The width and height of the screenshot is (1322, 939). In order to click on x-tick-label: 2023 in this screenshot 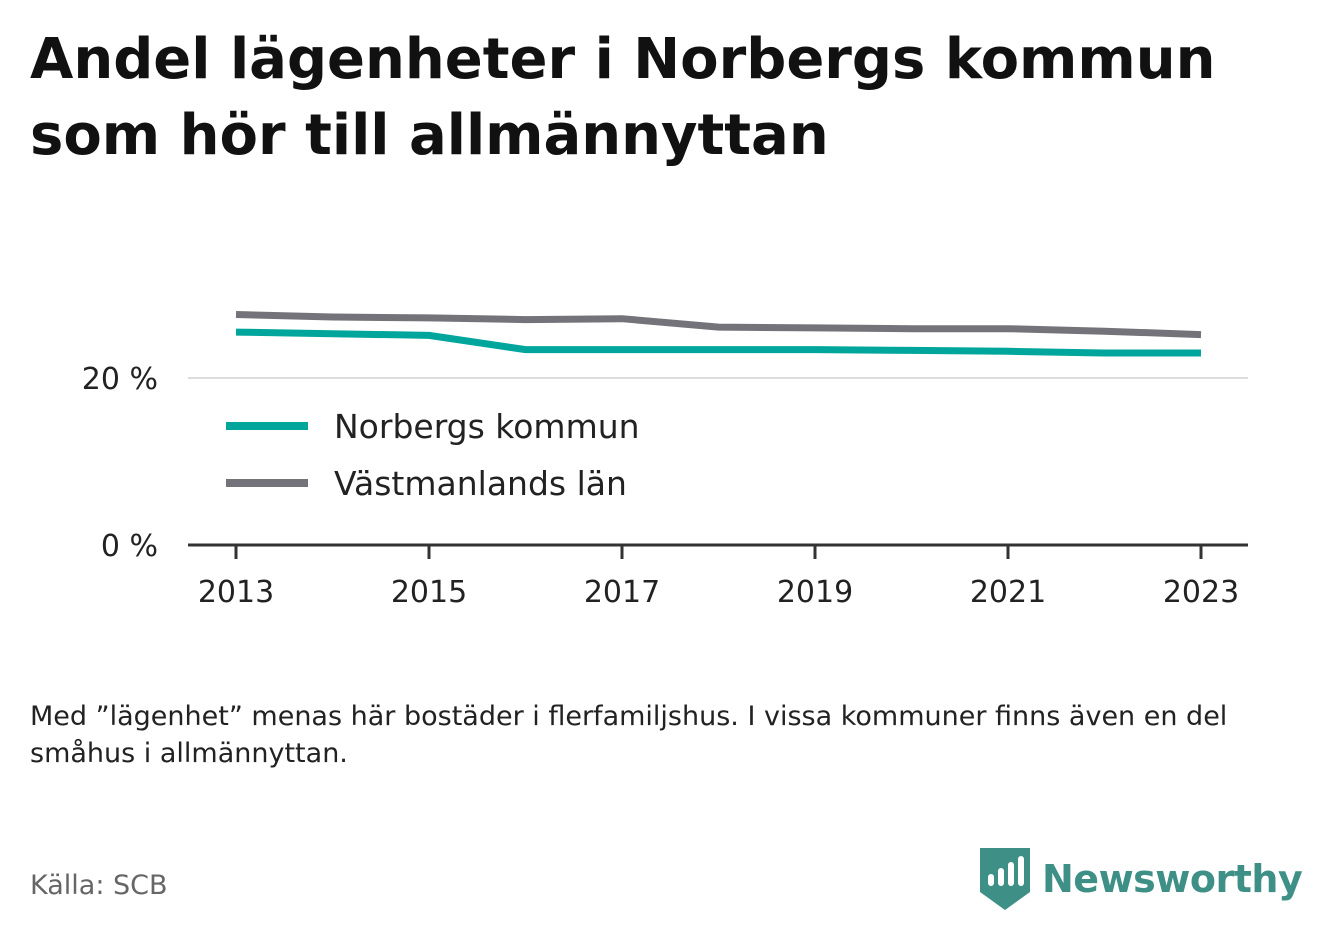, I will do `click(1201, 592)`.